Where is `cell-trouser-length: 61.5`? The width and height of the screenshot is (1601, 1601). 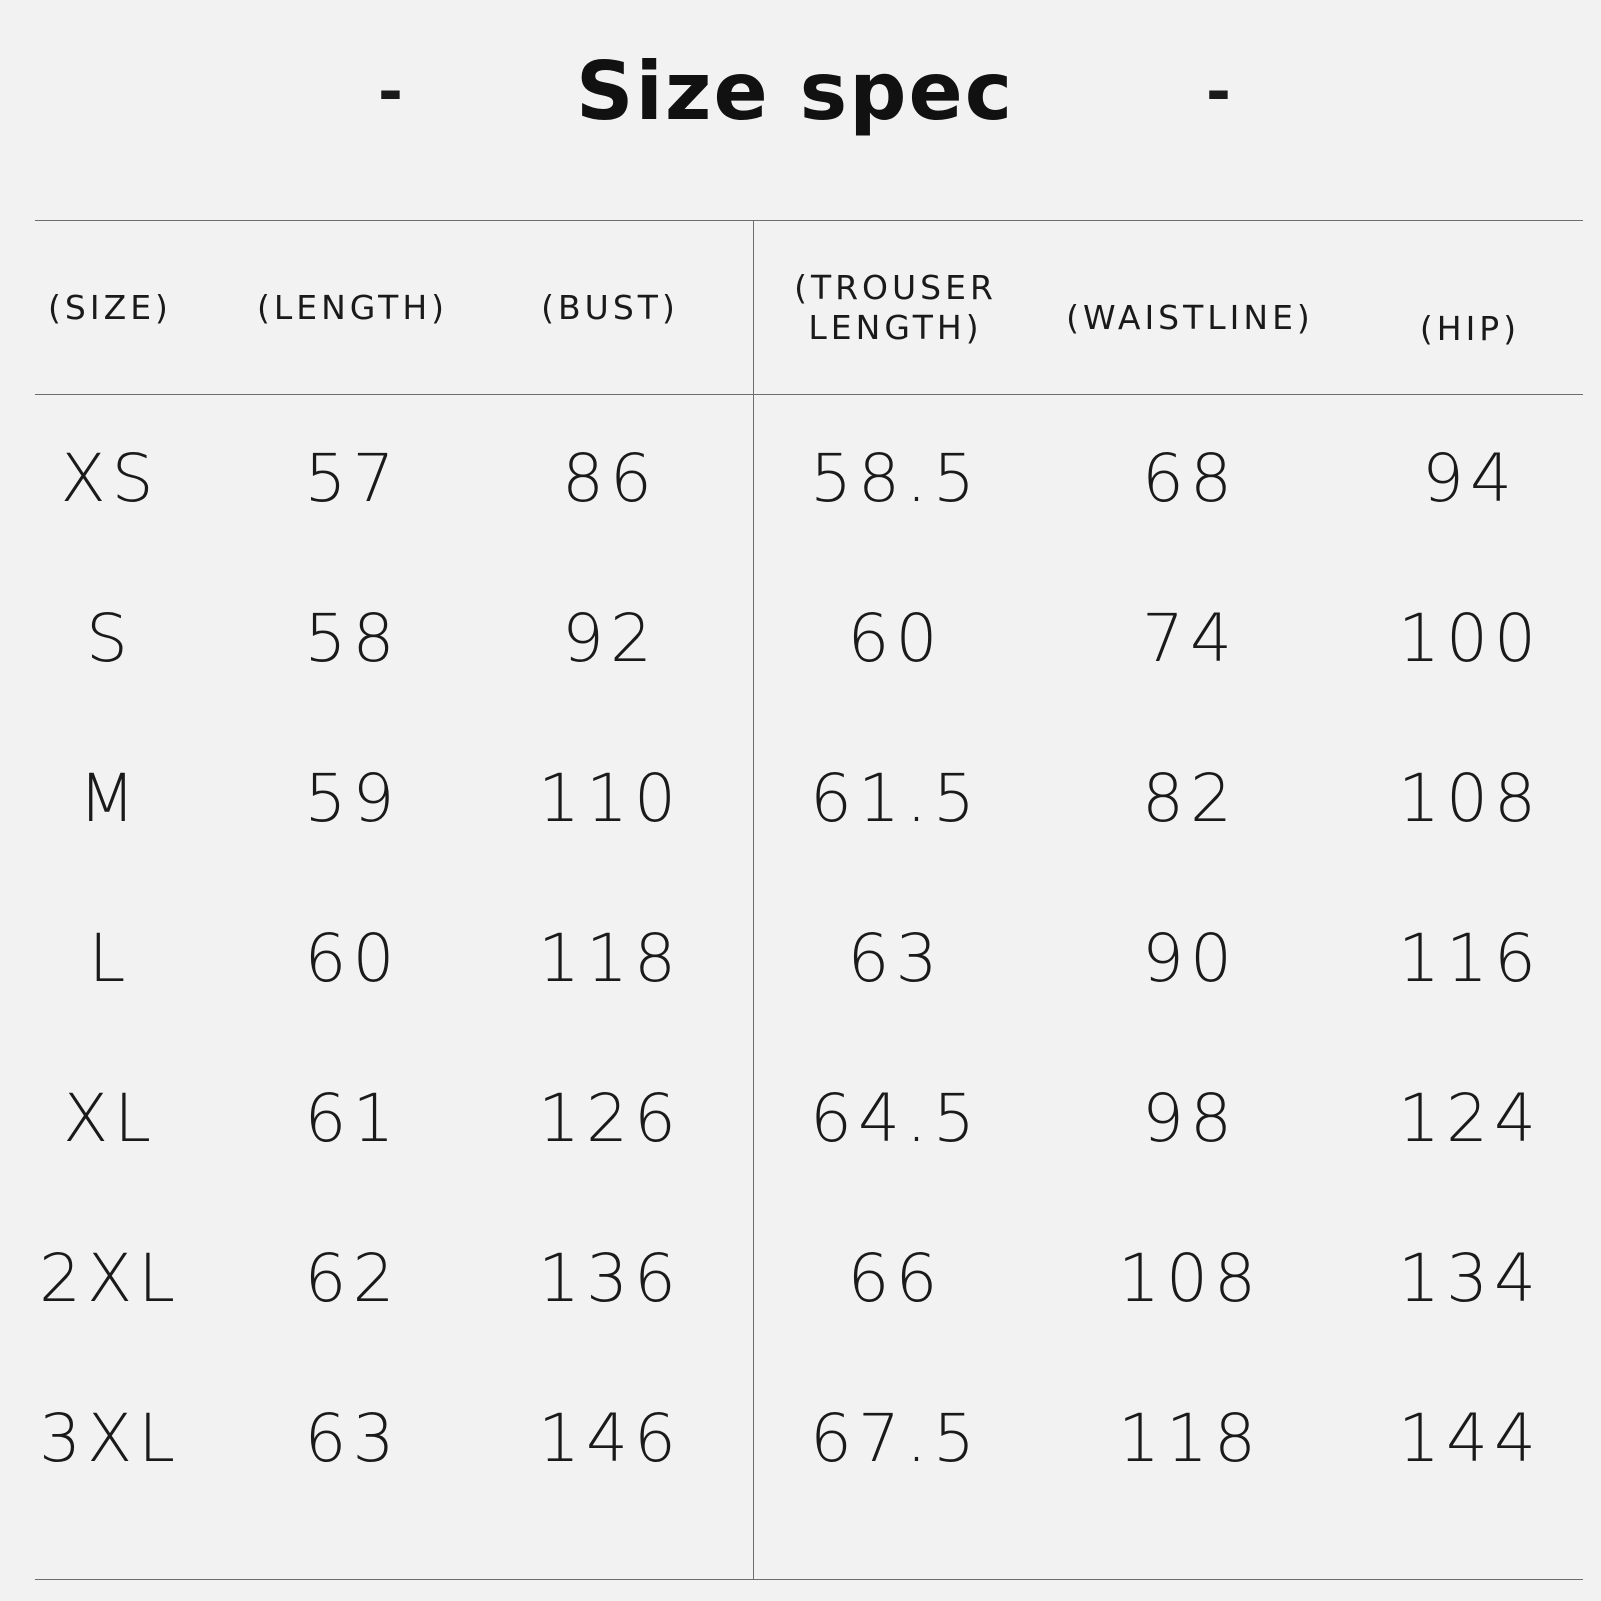 cell-trouser-length: 61.5 is located at coordinates (895, 798).